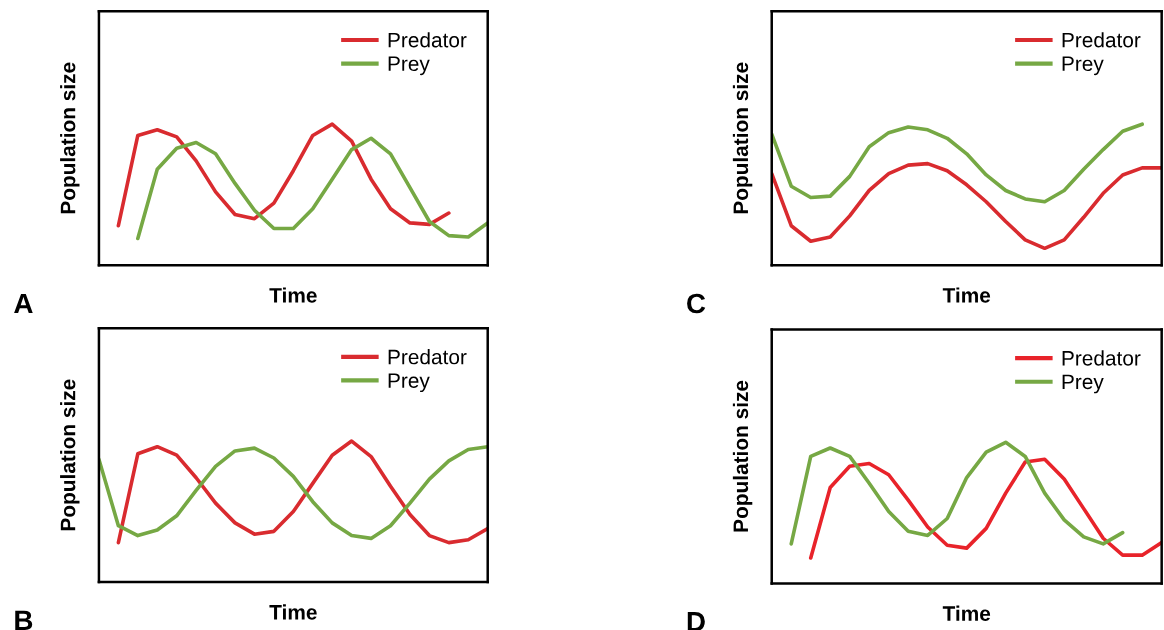  What do you see at coordinates (696, 303) in the screenshot?
I see `text: C` at bounding box center [696, 303].